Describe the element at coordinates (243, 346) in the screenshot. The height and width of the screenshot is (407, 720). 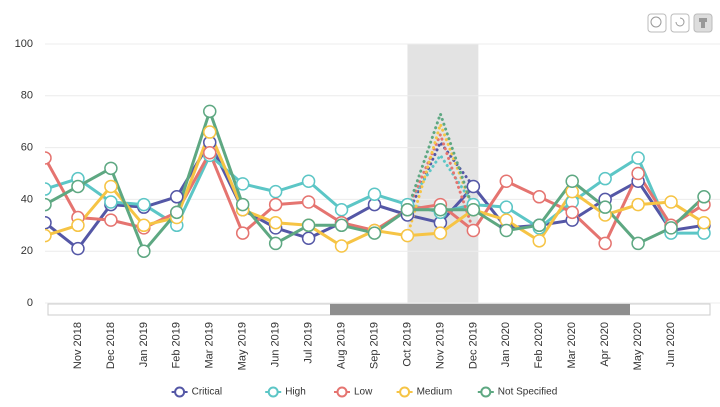
I see `x-tick-label: May 2019` at that location.